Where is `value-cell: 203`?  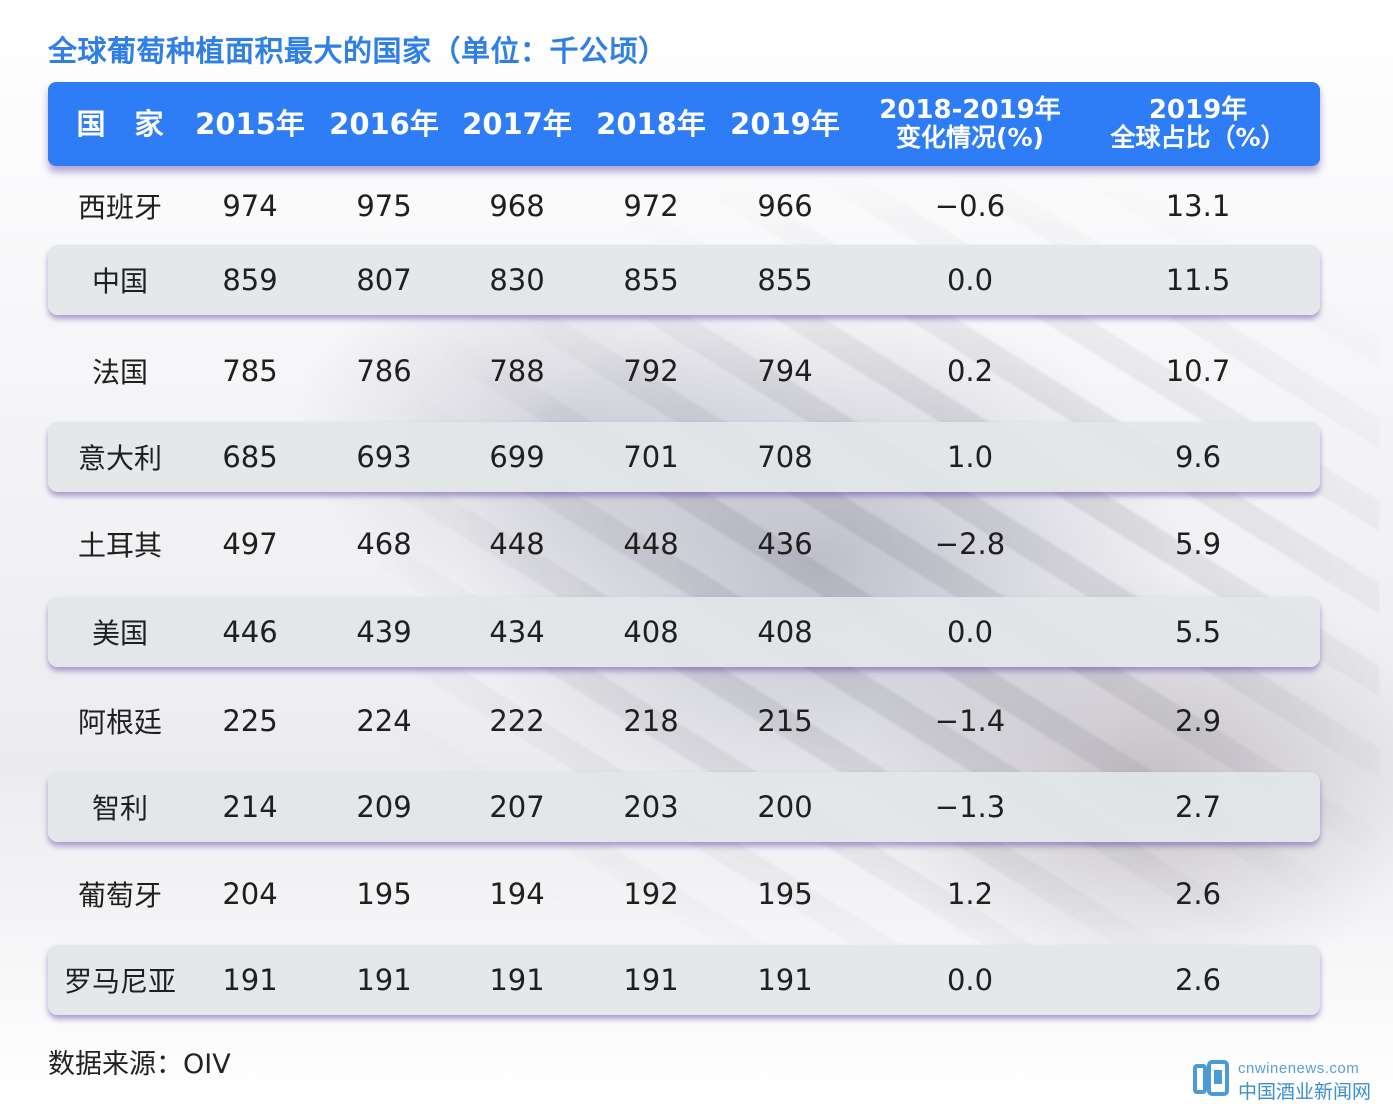 value-cell: 203 is located at coordinates (651, 807).